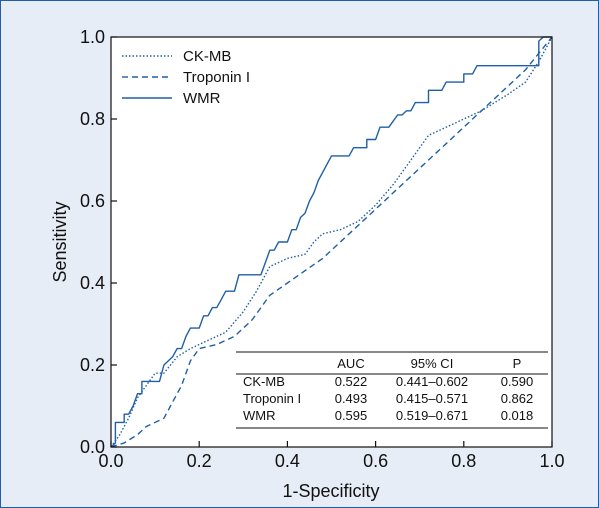  I want to click on table-row-label: Troponin I, so click(272, 398).